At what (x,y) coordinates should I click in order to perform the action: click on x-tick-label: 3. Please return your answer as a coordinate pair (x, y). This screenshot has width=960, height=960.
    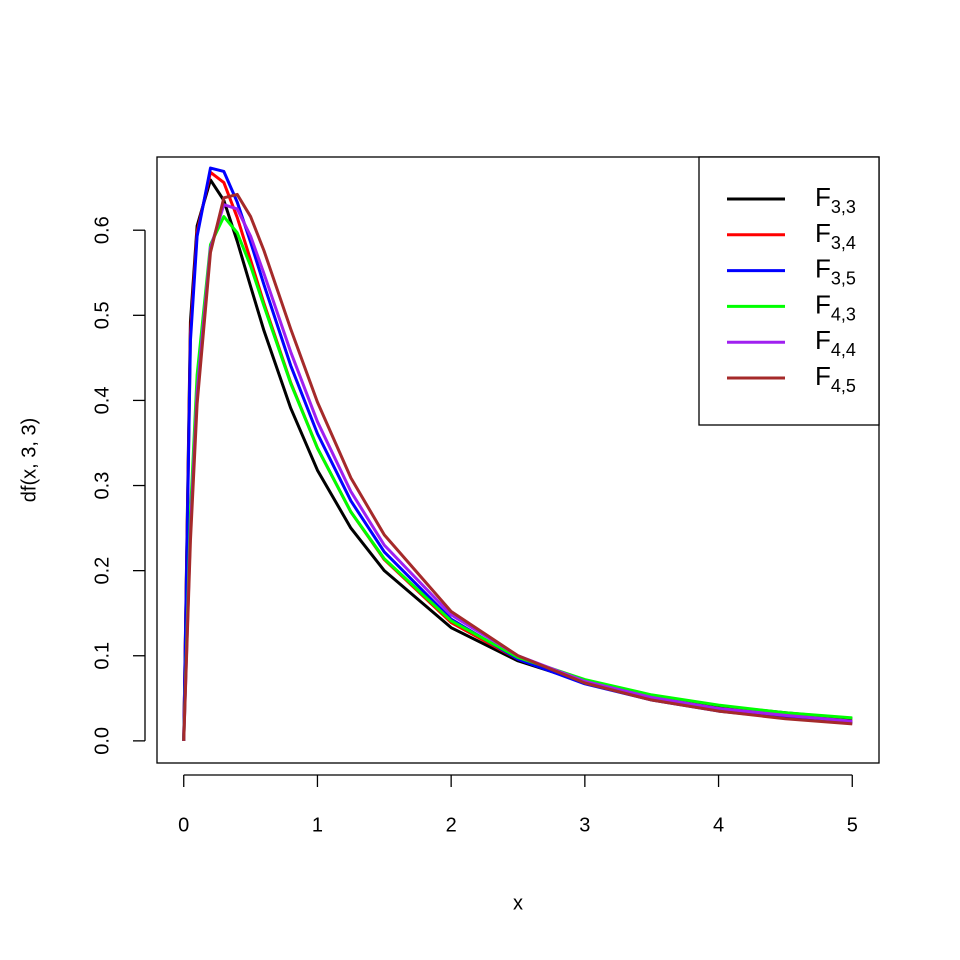
    Looking at the image, I should click on (584, 825).